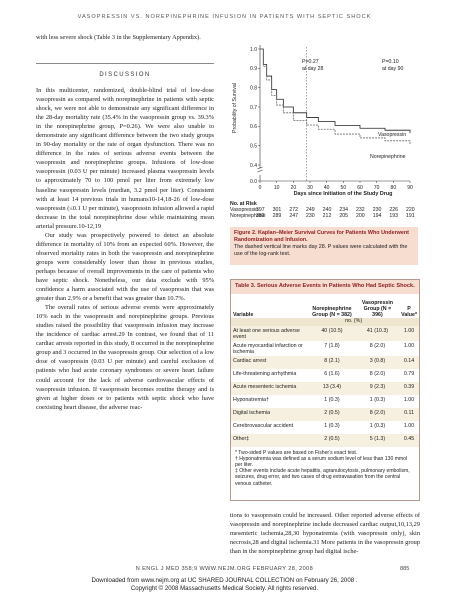 Image resolution: width=449 pixels, height=599 pixels. I want to click on y-tick-label: 0.6, so click(253, 127).